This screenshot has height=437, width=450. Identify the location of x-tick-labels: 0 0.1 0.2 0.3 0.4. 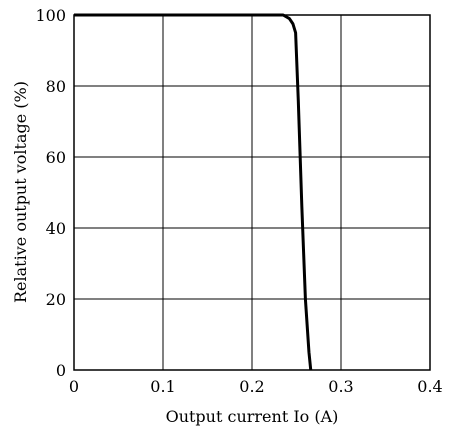
(256, 386).